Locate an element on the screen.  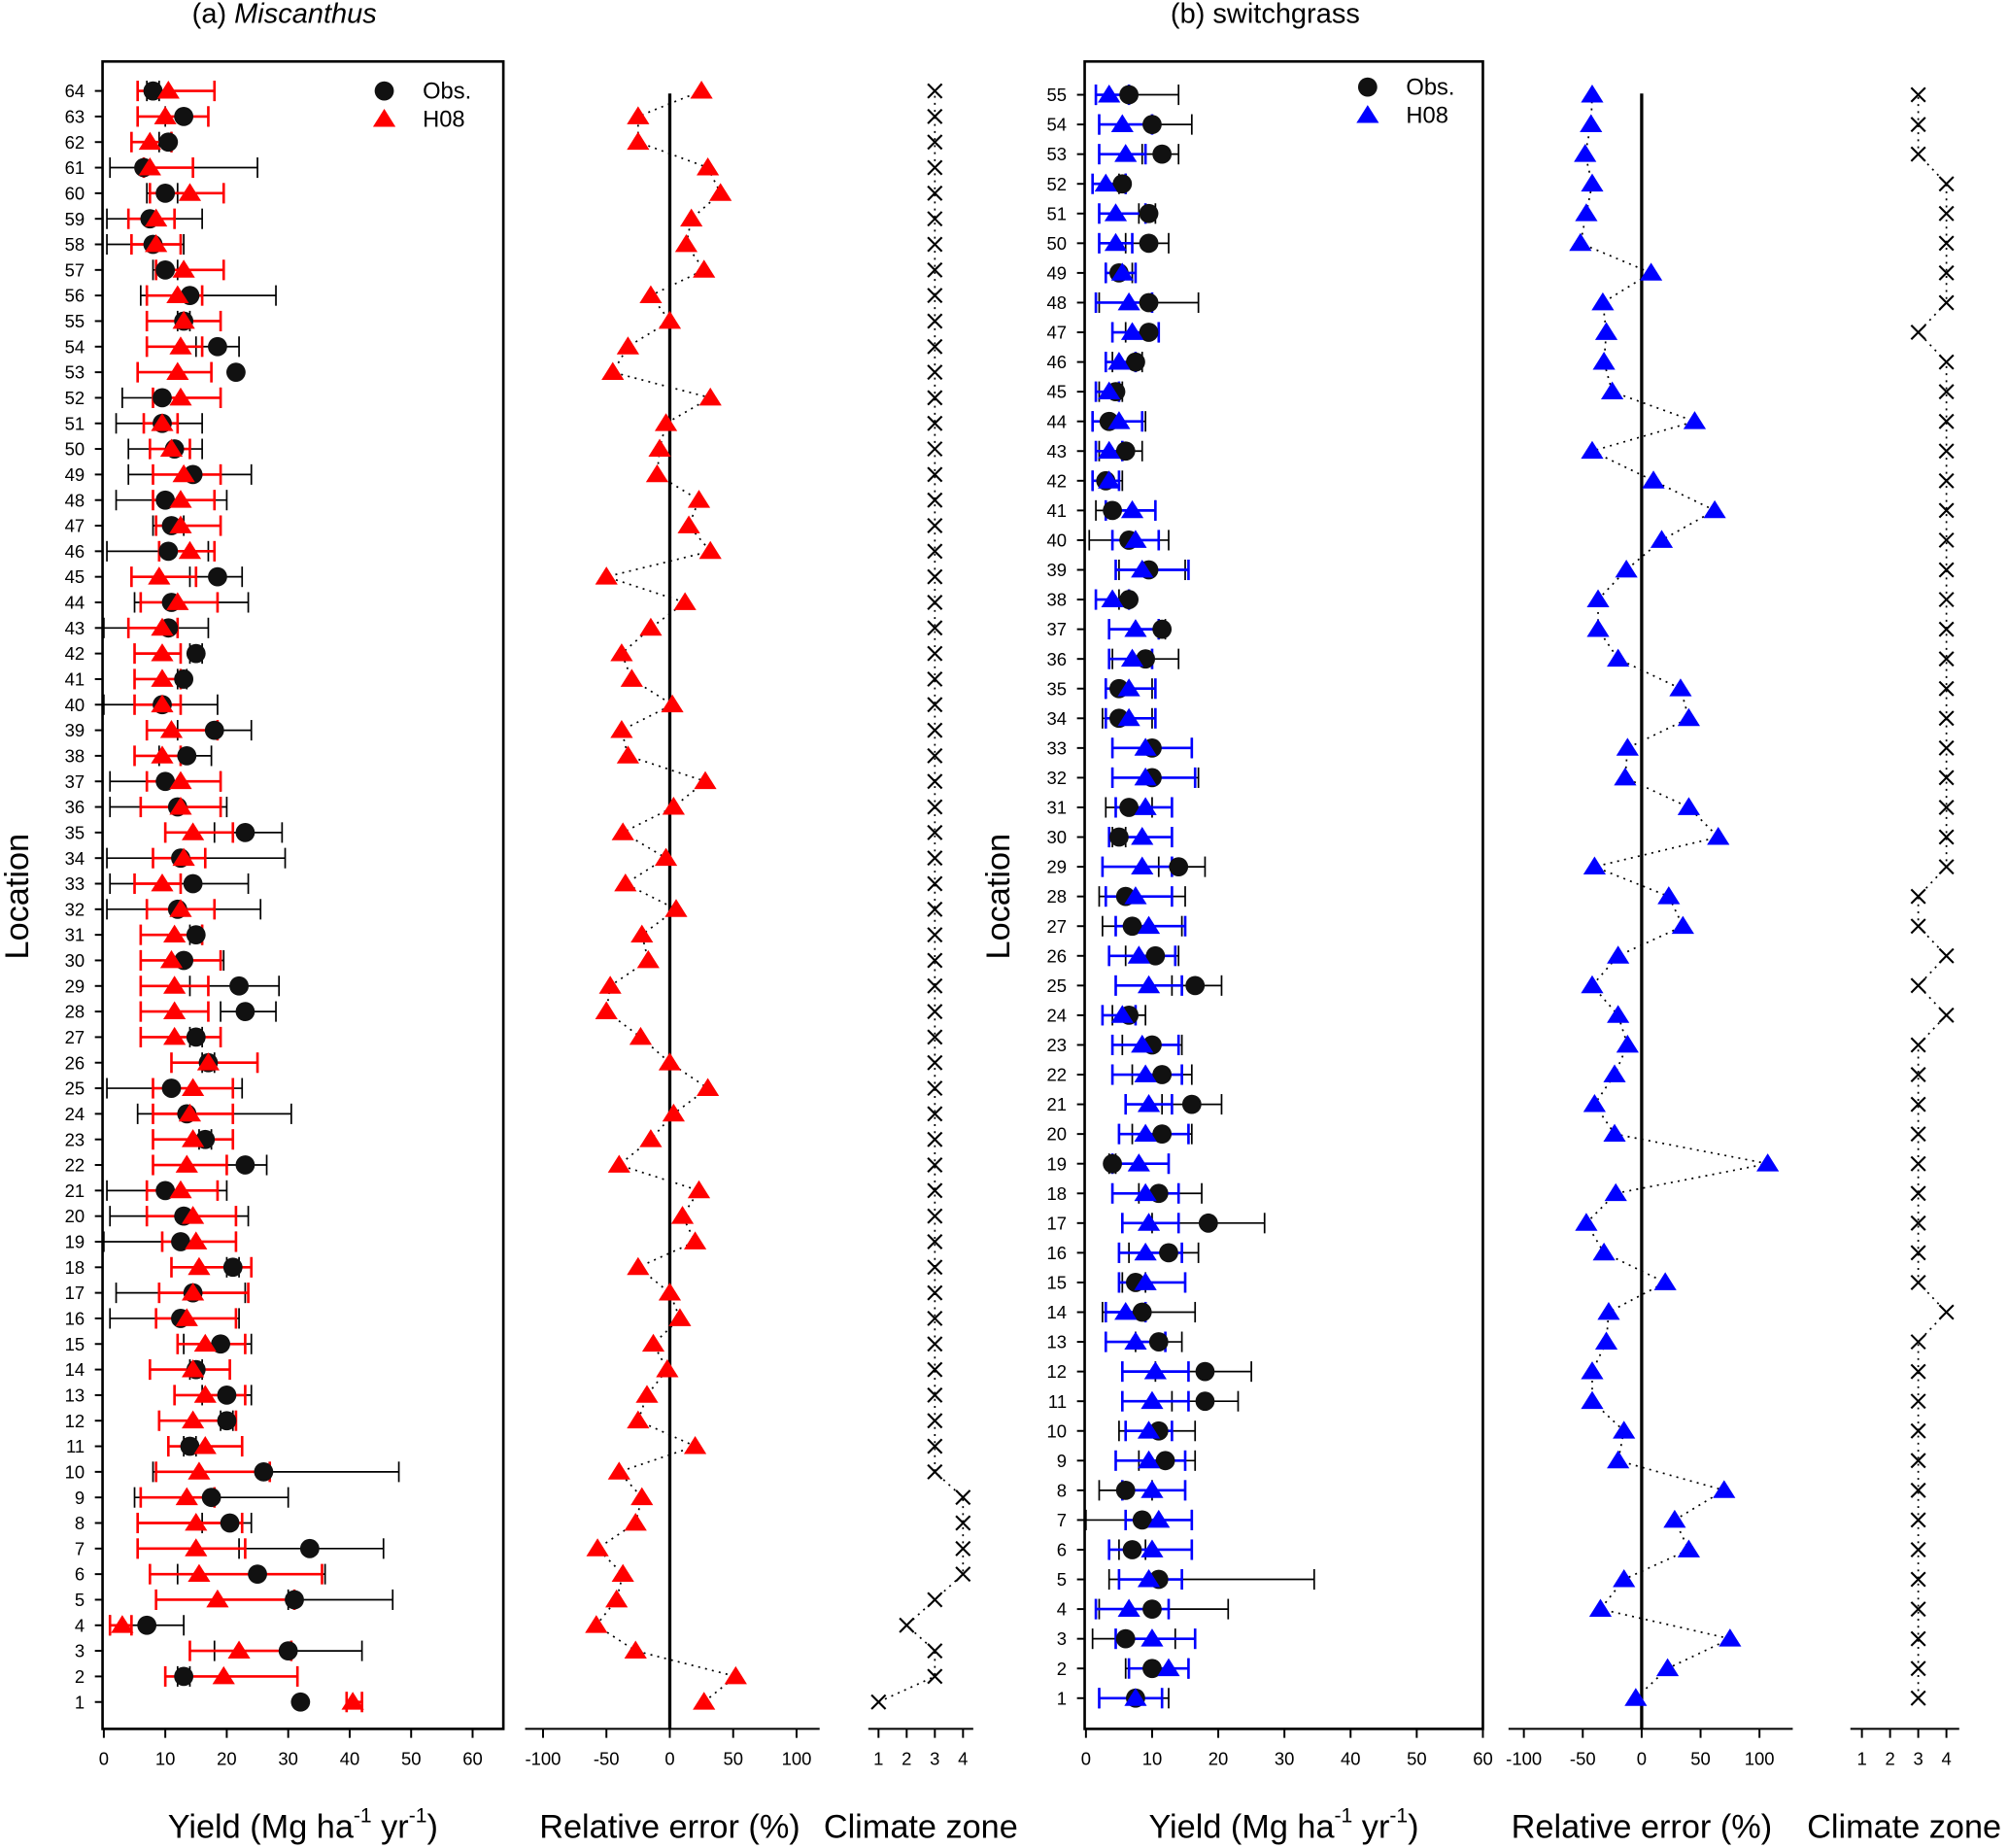
y-tick-label: 4 is located at coordinates (1062, 1609).